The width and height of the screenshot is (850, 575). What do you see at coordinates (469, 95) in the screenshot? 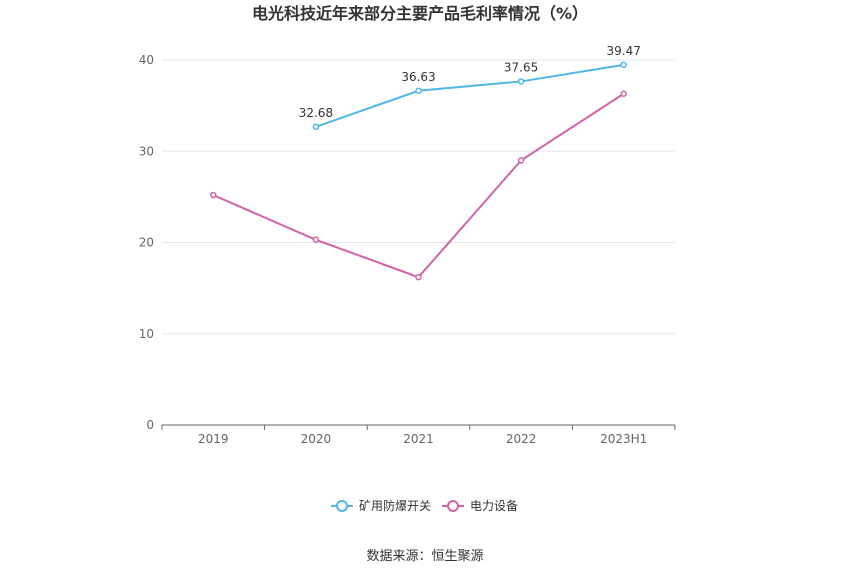
I see `series-line` at bounding box center [469, 95].